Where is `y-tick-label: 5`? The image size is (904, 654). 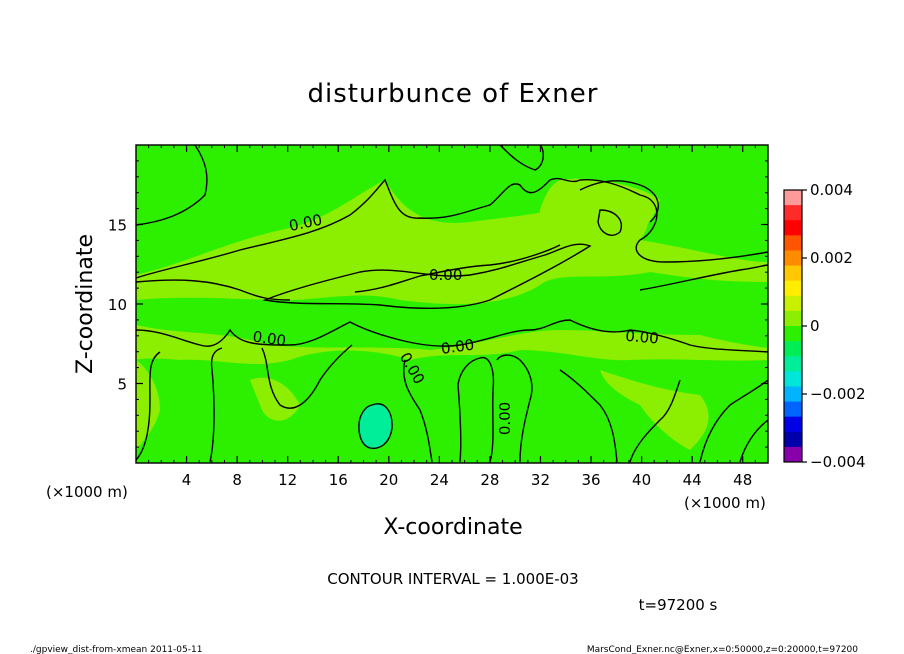 y-tick-label: 5 is located at coordinates (122, 385).